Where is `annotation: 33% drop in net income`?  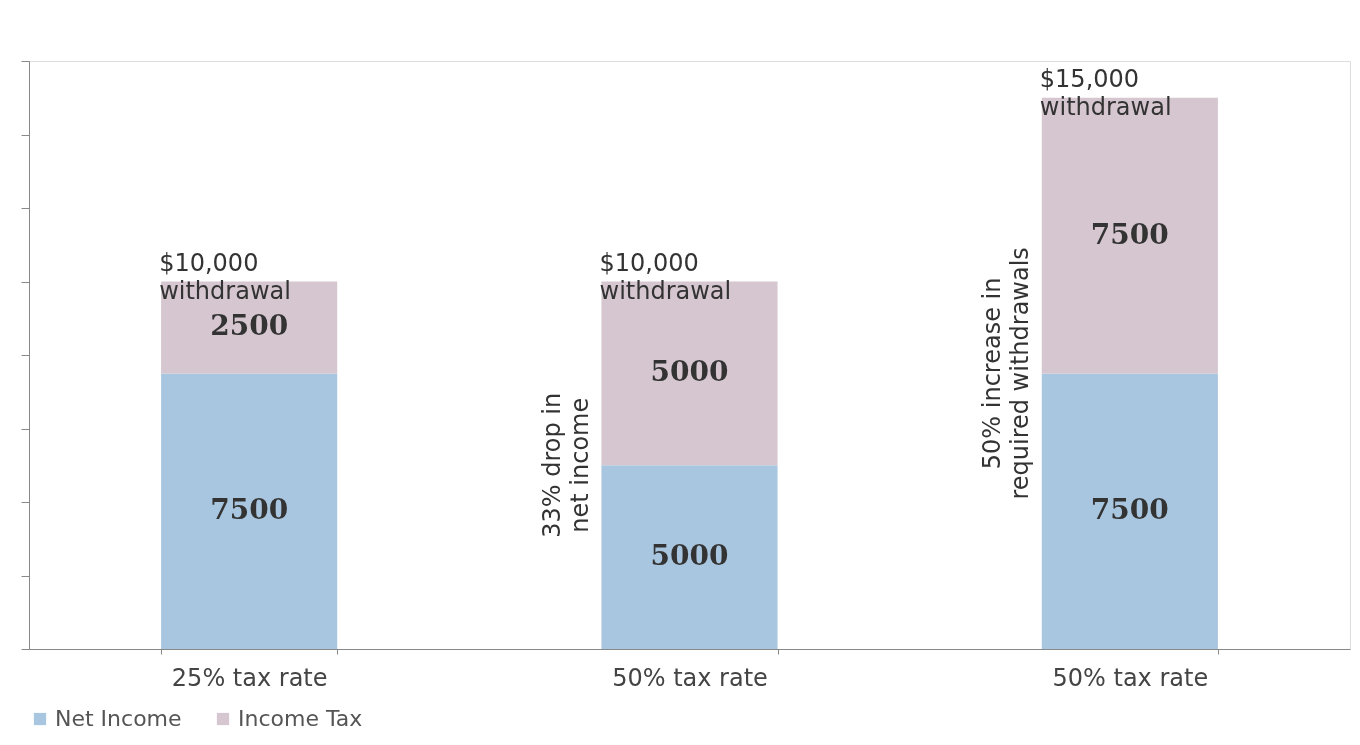 annotation: 33% drop in net income is located at coordinates (565, 465).